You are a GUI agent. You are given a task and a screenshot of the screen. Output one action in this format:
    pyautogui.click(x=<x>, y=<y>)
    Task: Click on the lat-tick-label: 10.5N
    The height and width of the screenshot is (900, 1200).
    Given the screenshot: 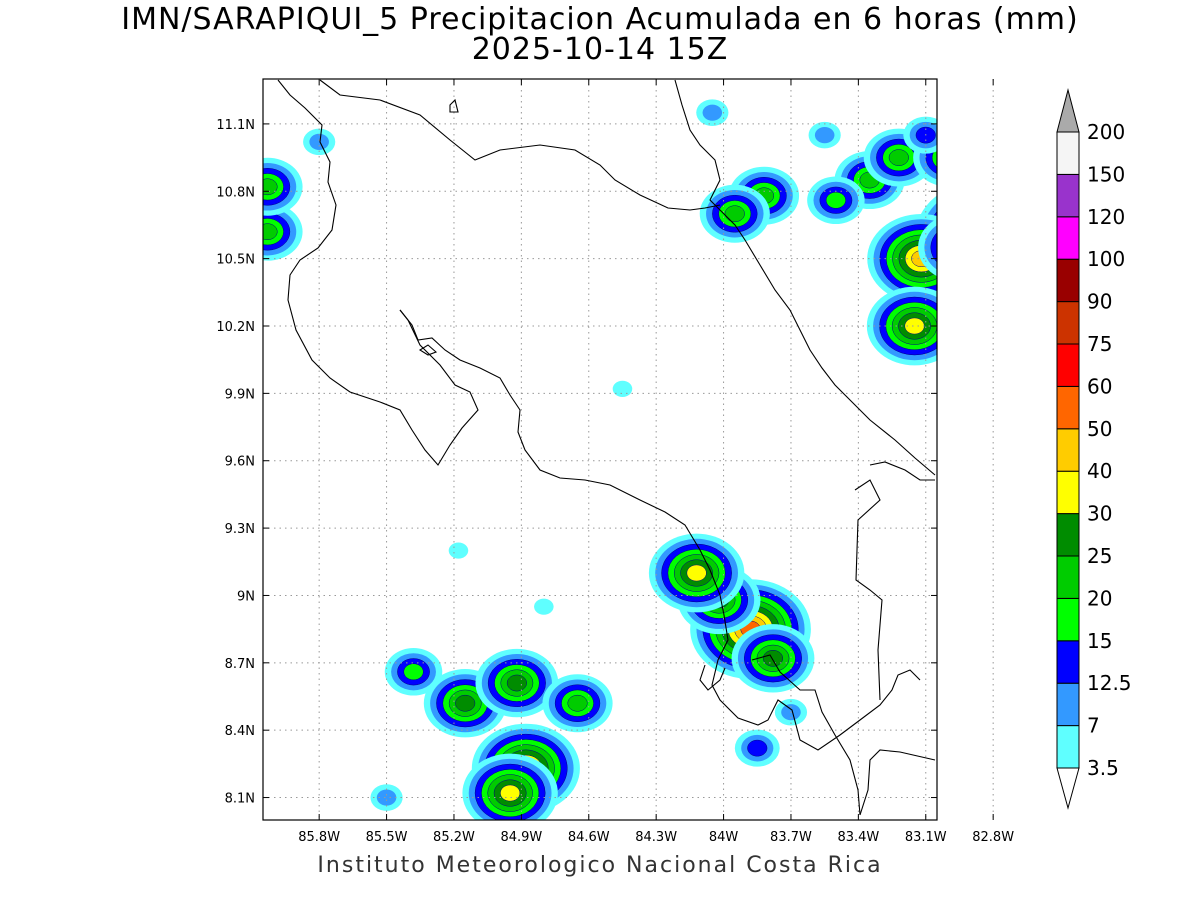 What is the action you would take?
    pyautogui.click(x=235, y=260)
    